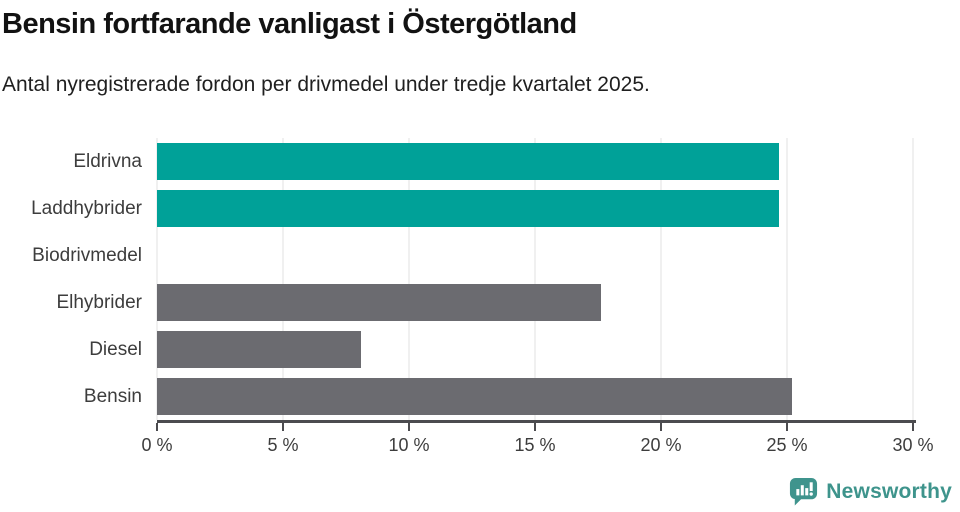 This screenshot has width=960, height=512. What do you see at coordinates (87, 255) in the screenshot?
I see `category-label: Biodrivmedel` at bounding box center [87, 255].